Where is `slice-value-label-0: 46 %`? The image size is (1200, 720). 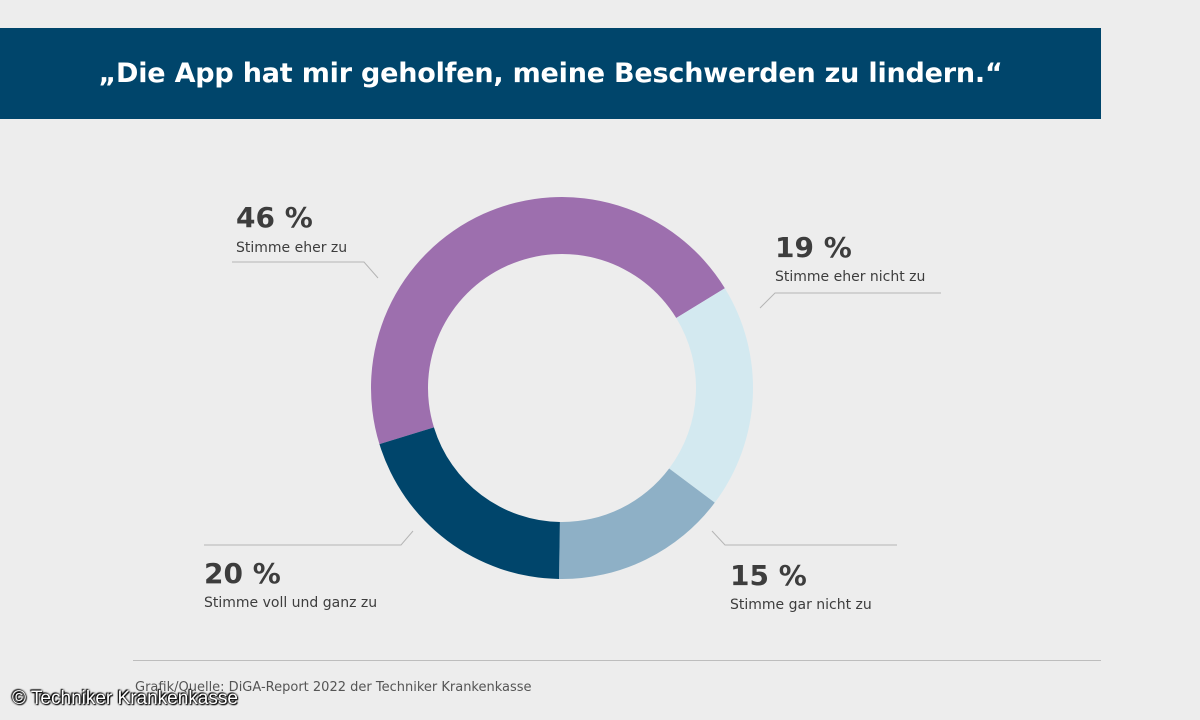 slice-value-label-0: 46 % is located at coordinates (274, 217).